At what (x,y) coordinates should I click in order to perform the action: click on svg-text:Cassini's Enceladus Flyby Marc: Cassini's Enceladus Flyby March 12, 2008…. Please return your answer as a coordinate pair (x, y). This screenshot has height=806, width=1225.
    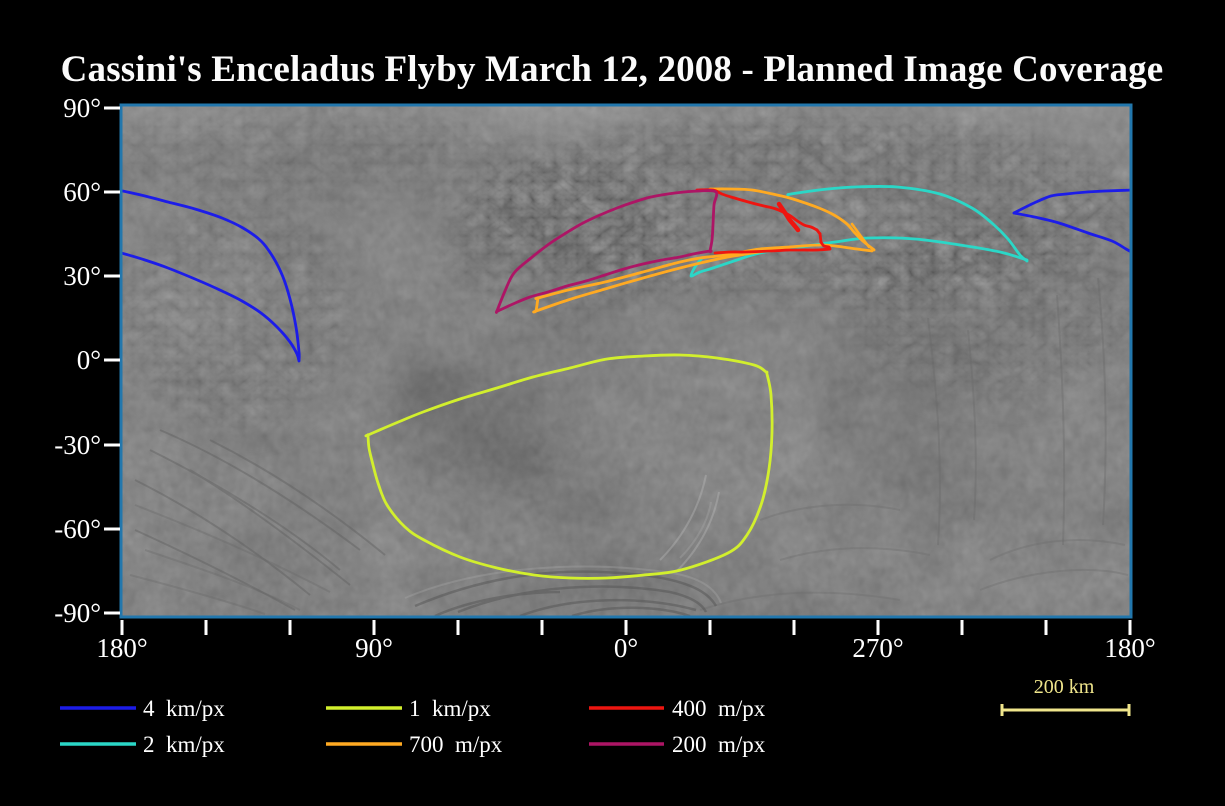
    Looking at the image, I should click on (612, 69).